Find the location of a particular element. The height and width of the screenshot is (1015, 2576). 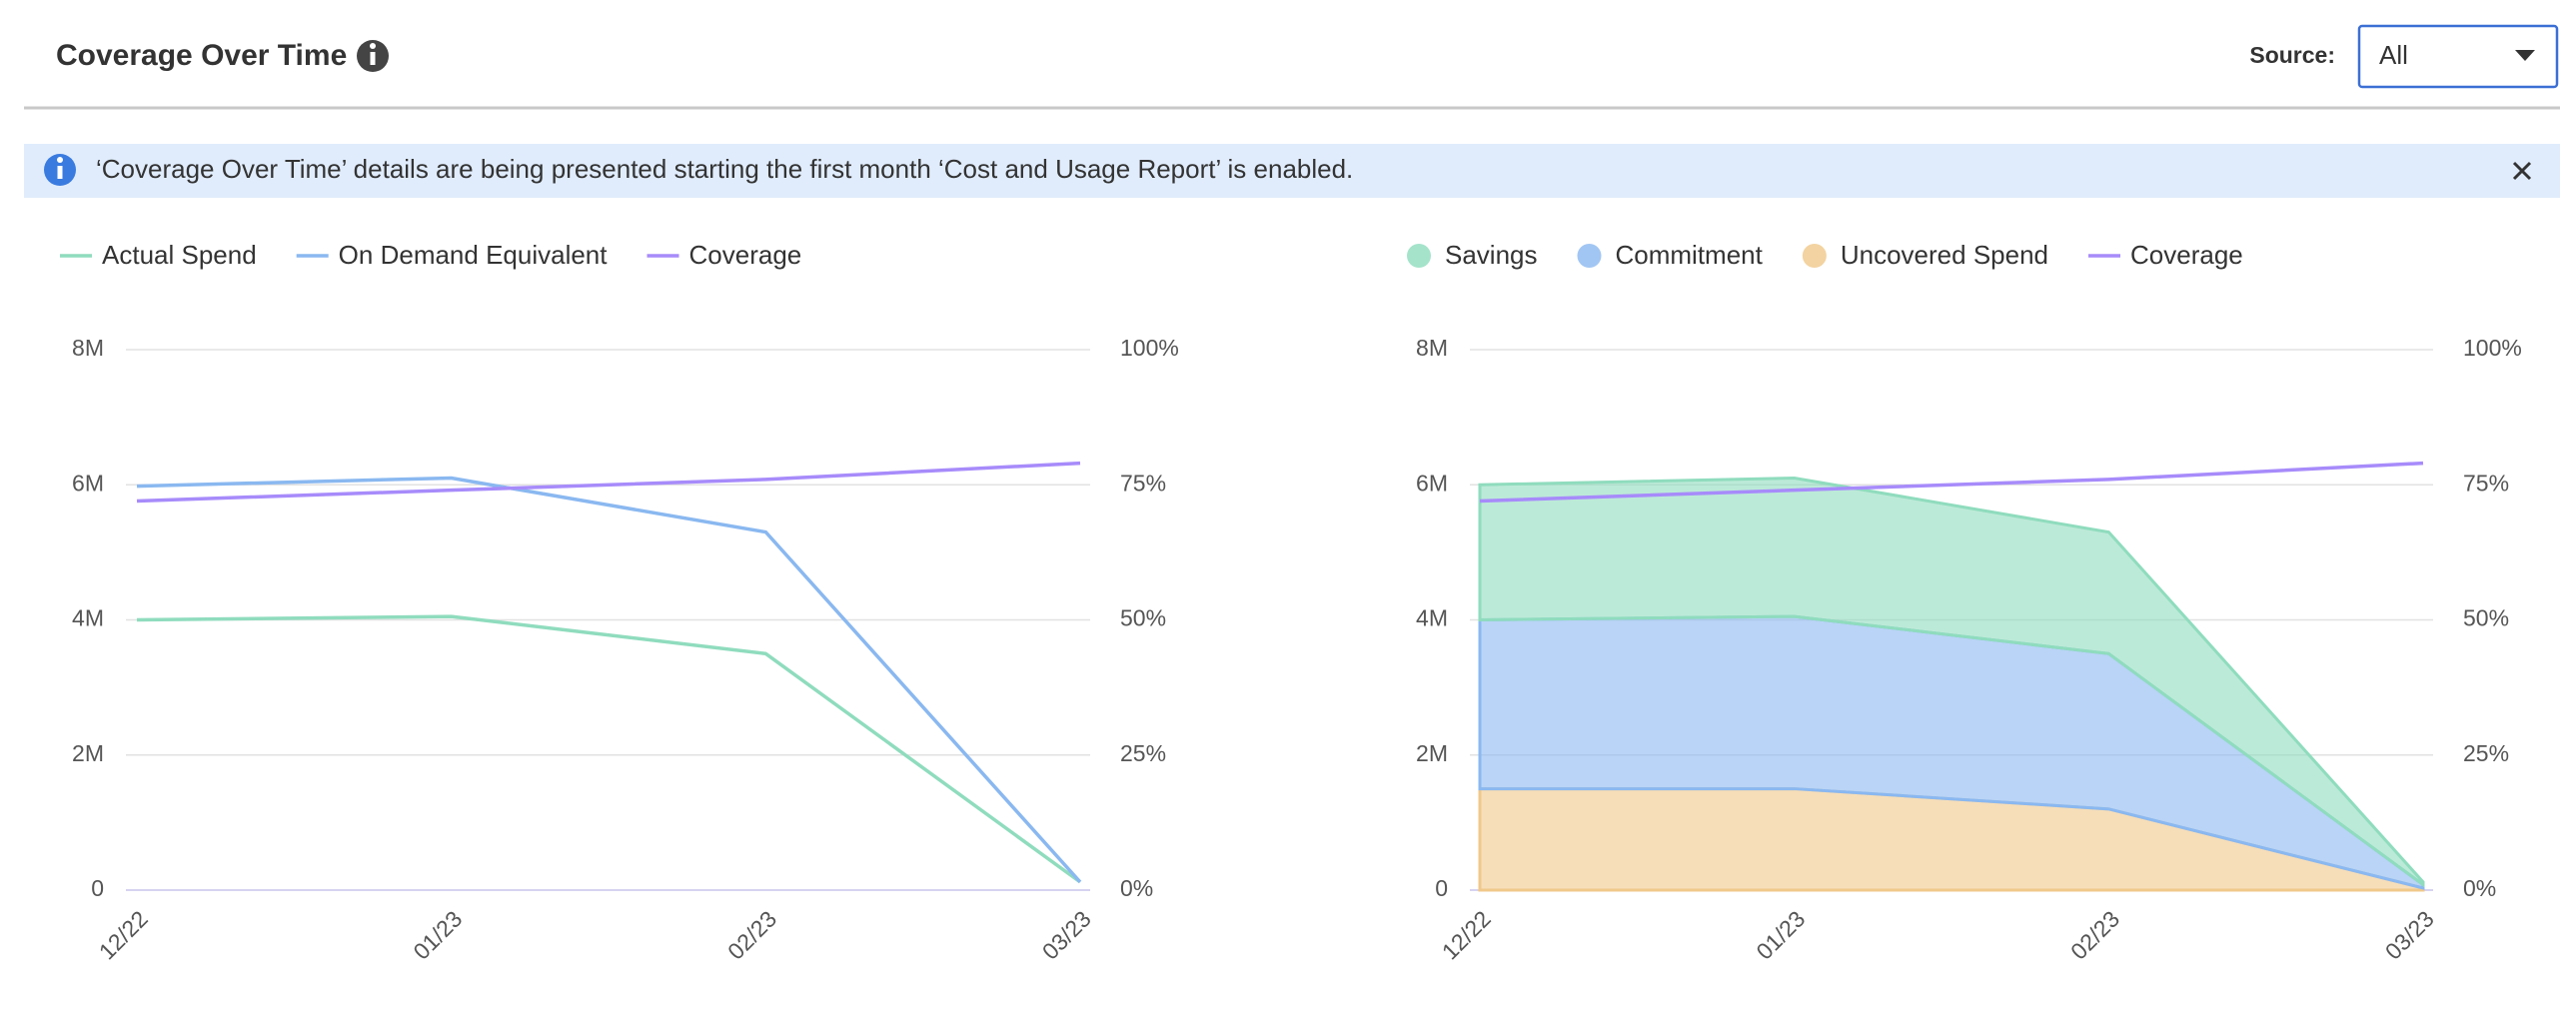

source-label: Source: is located at coordinates (2292, 55).